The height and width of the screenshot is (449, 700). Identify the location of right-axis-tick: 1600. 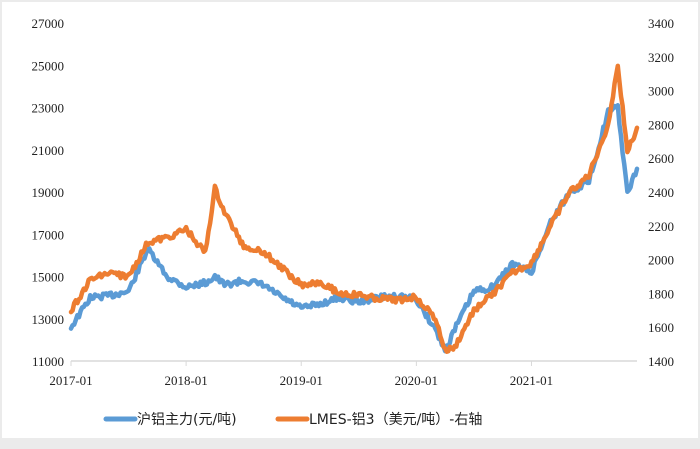
(661, 327).